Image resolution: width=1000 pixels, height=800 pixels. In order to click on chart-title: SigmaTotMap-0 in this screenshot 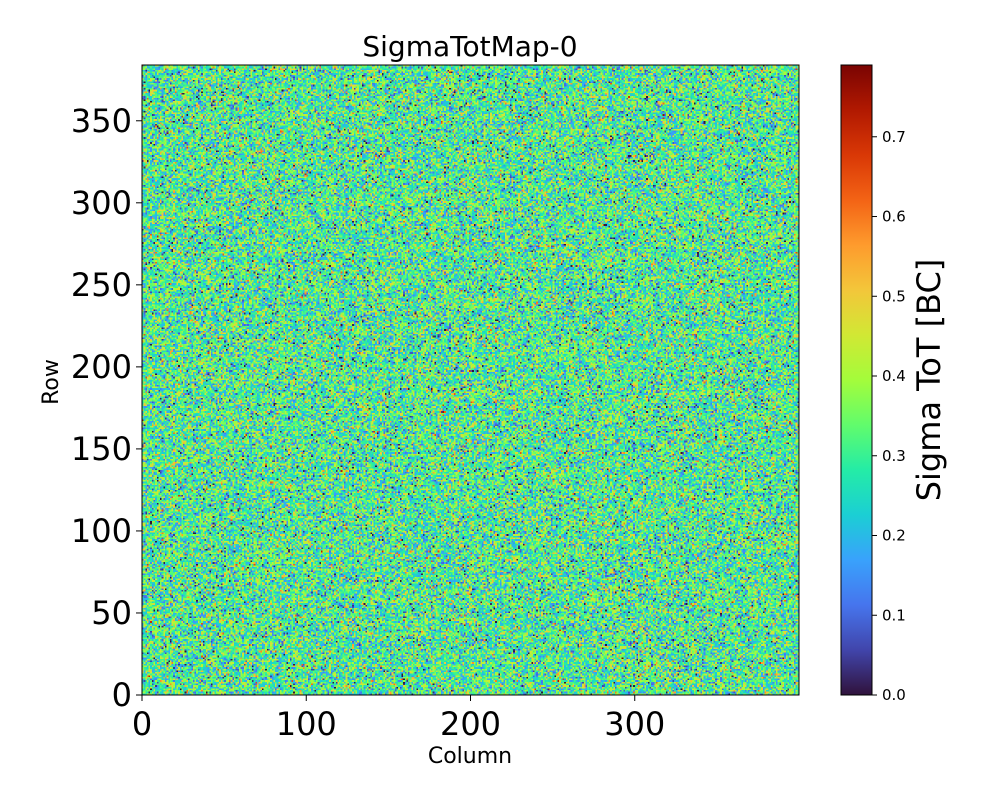, I will do `click(469, 46)`.